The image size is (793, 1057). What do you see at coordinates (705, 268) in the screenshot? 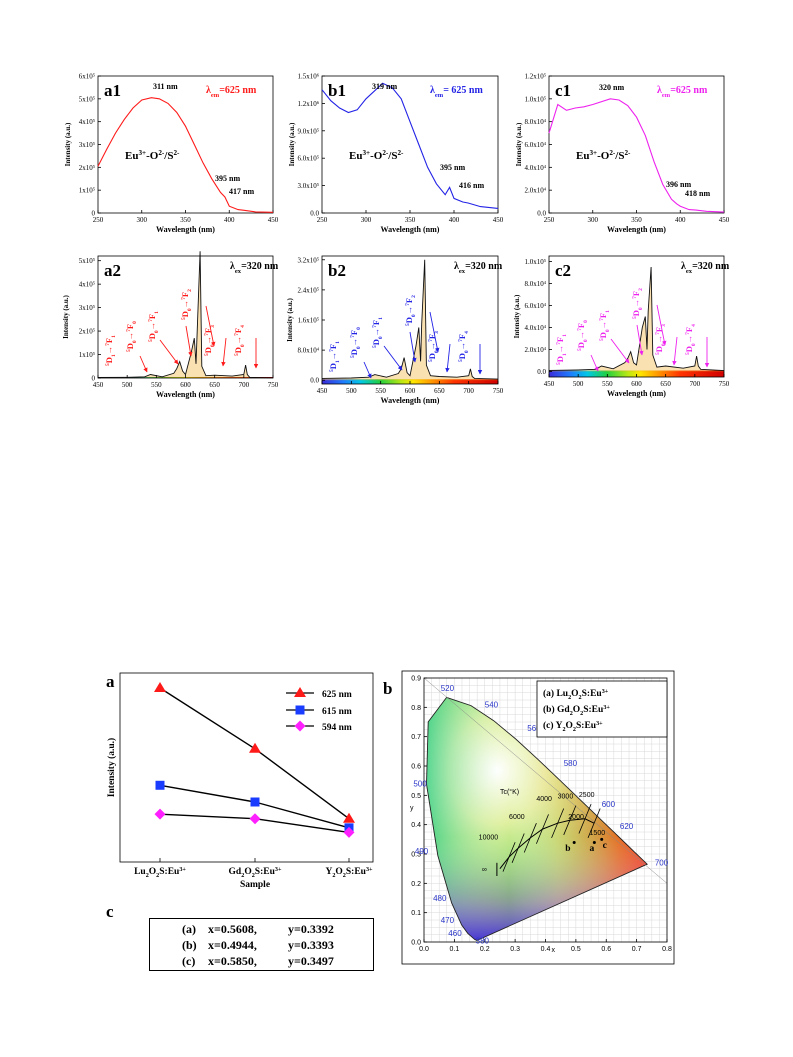
I see `panel-c2-lambda-text: λex=320 nm` at bounding box center [705, 268].